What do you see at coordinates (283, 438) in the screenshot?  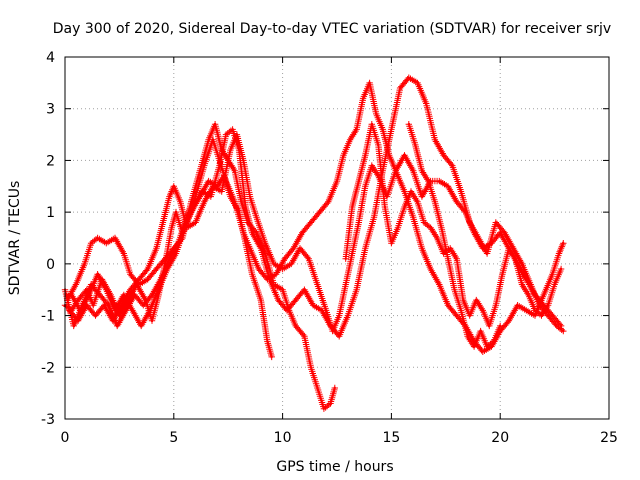 I see `x-tick-label: 10` at bounding box center [283, 438].